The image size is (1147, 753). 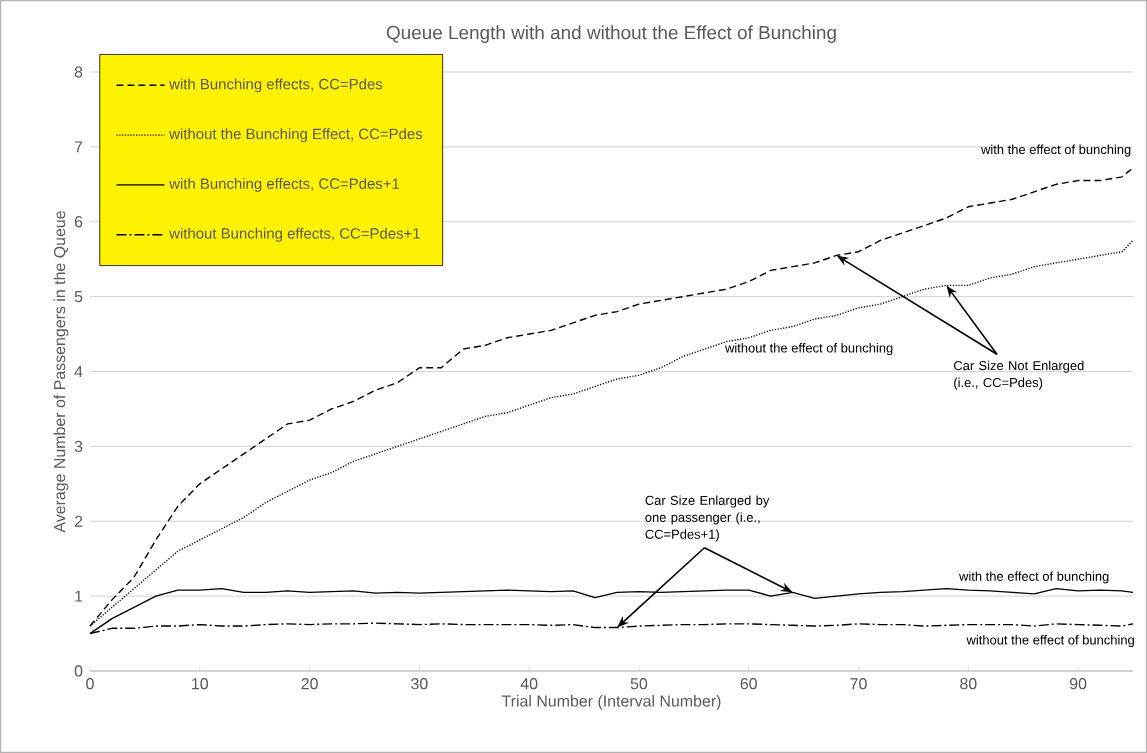 What do you see at coordinates (294, 234) in the screenshot?
I see `legend-label: without Bunching effects, CC=Pdes+1` at bounding box center [294, 234].